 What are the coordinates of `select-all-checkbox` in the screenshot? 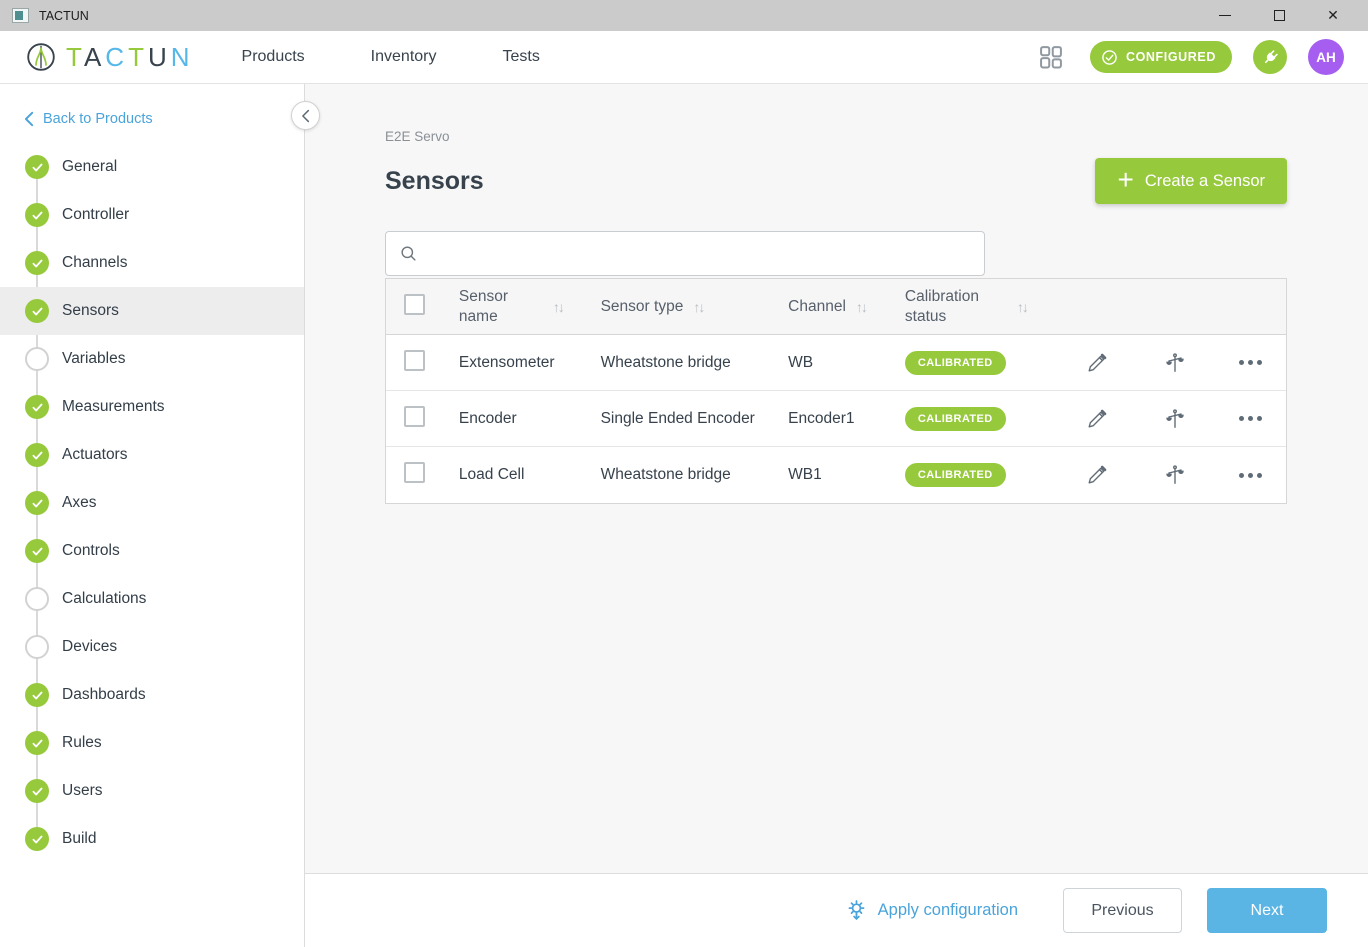 It's located at (414, 304).